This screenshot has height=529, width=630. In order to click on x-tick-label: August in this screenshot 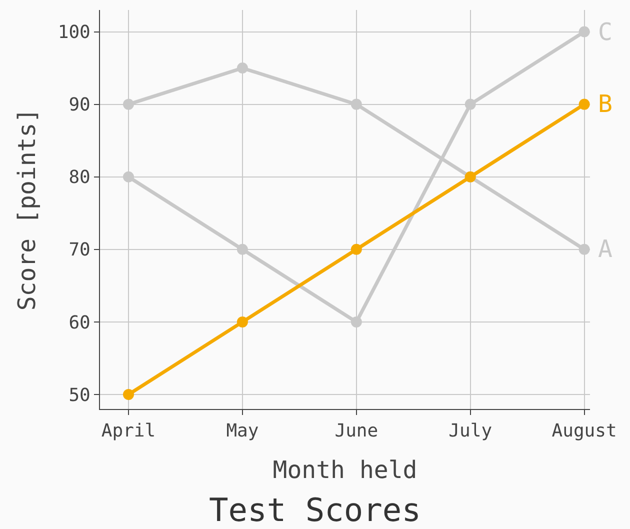, I will do `click(584, 431)`.